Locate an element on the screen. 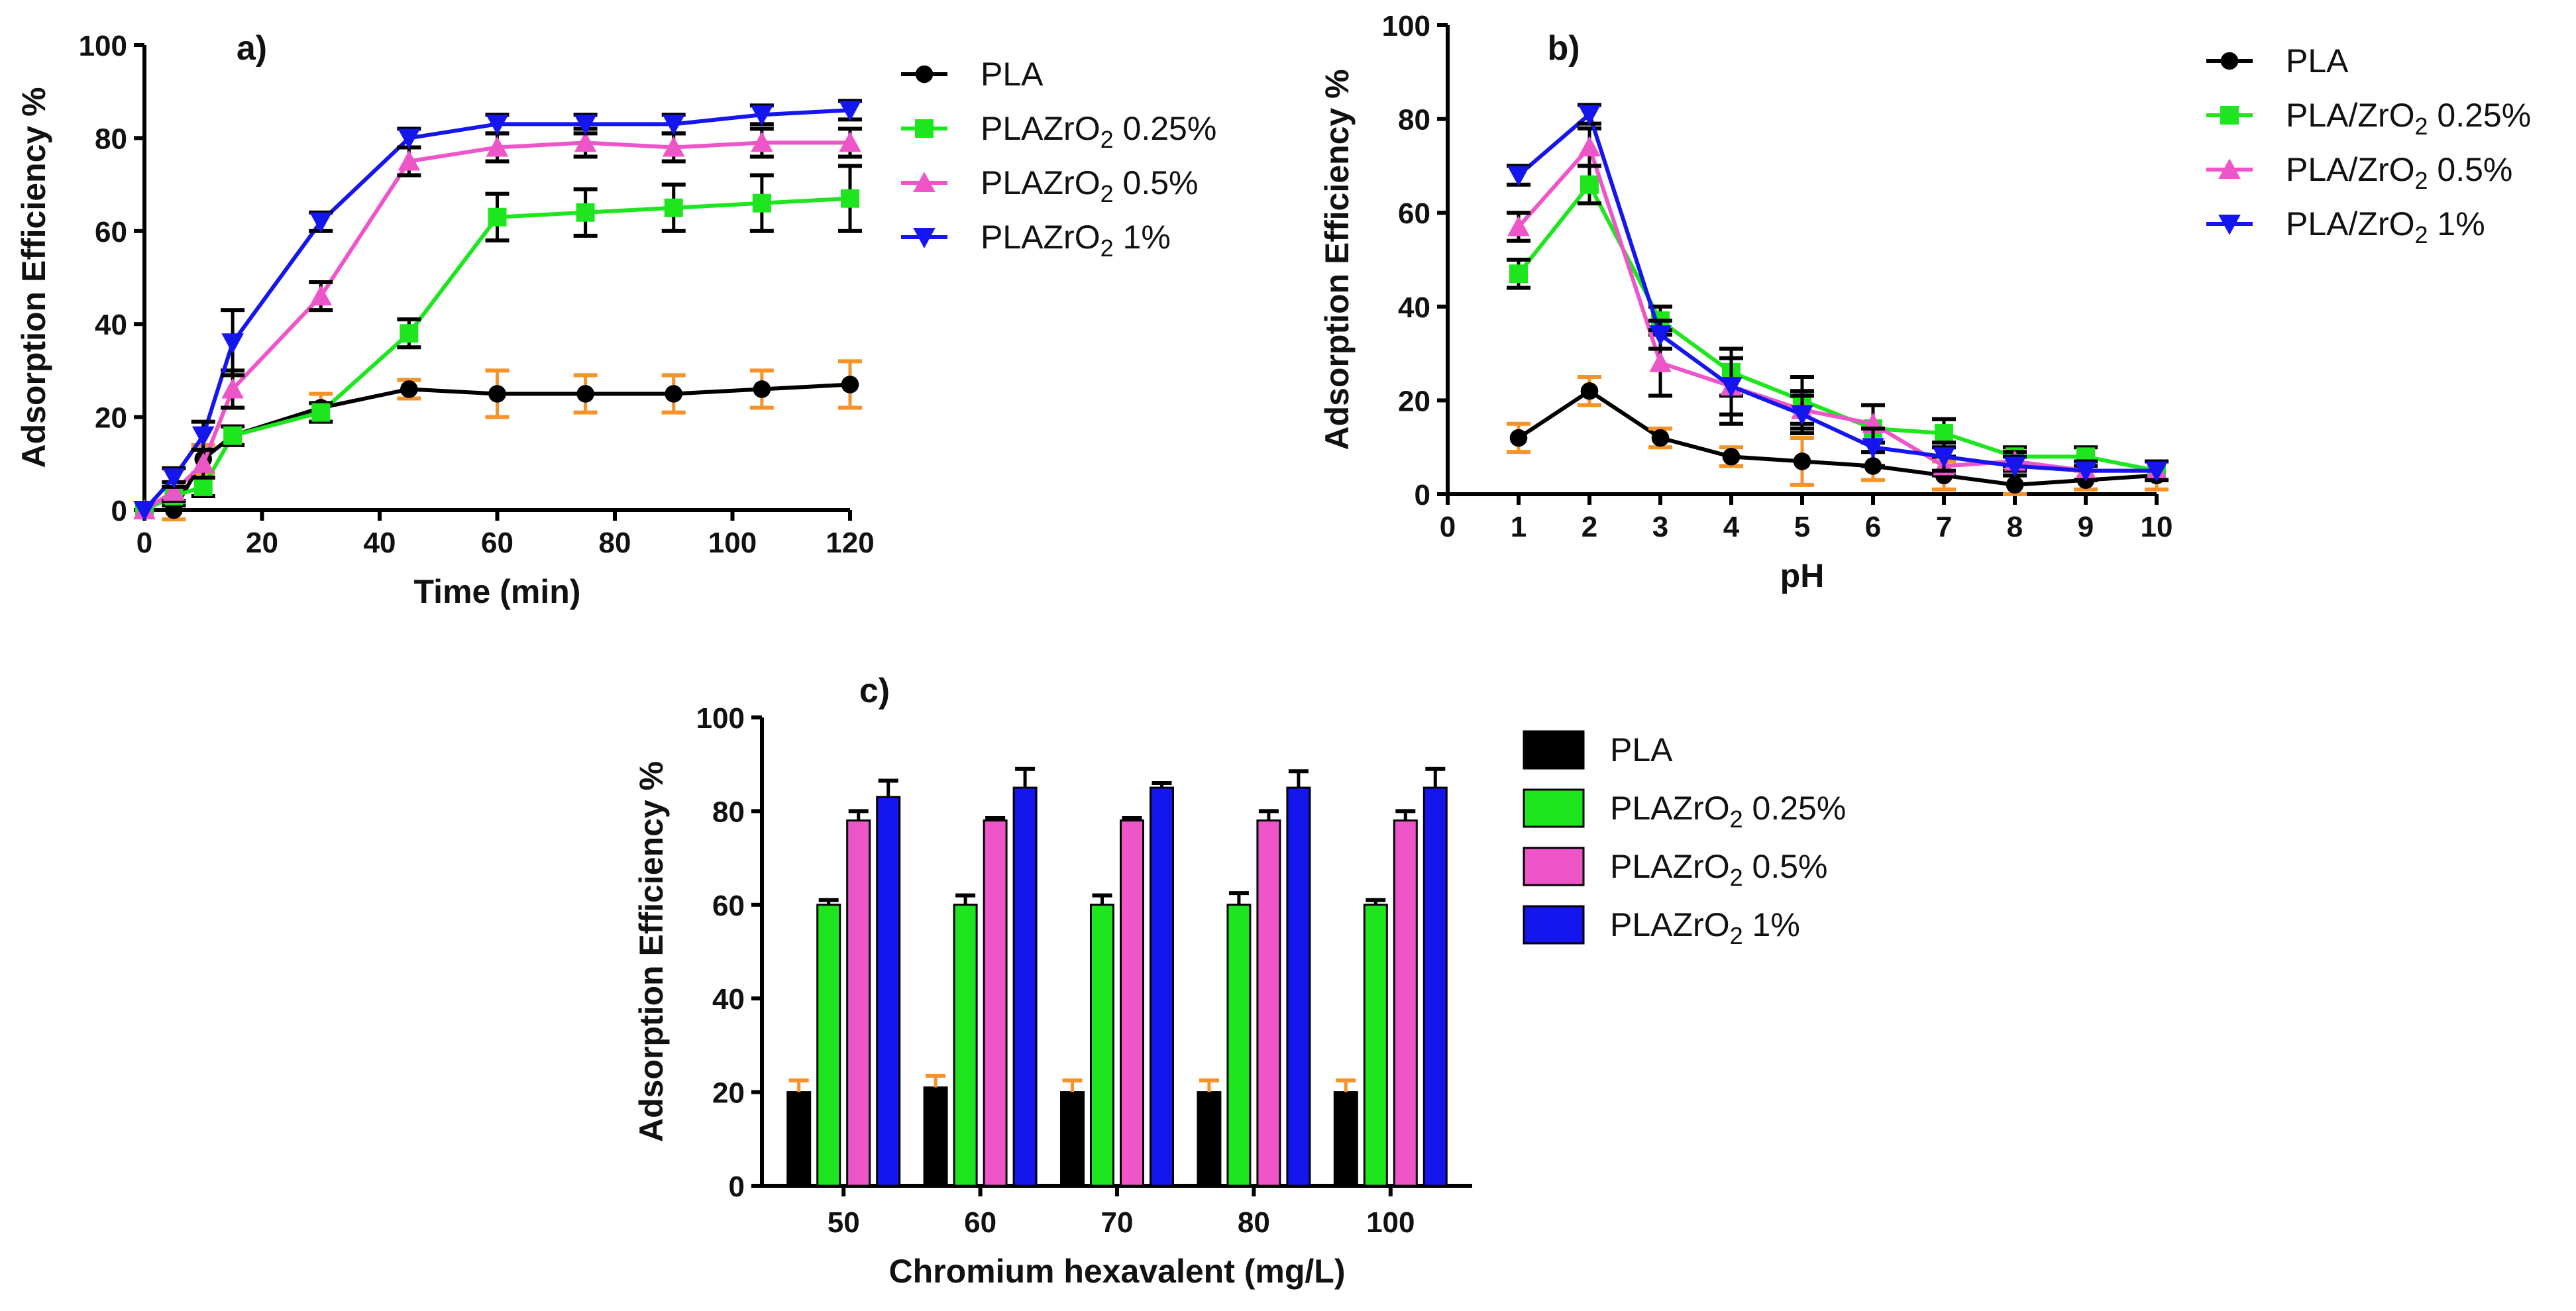 The width and height of the screenshot is (2576, 1311). x-tick-label: 40 is located at coordinates (380, 543).